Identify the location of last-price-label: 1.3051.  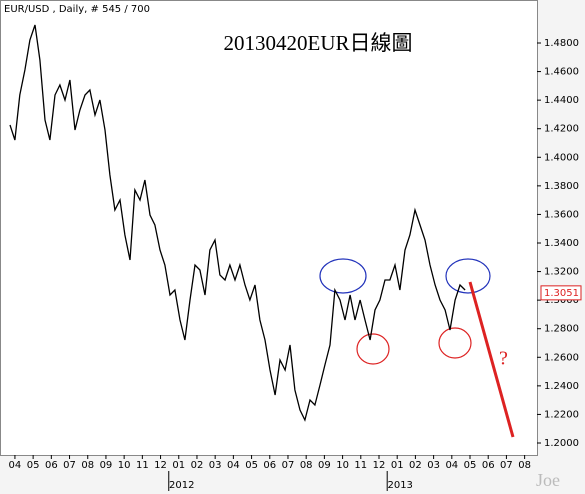
(561, 293).